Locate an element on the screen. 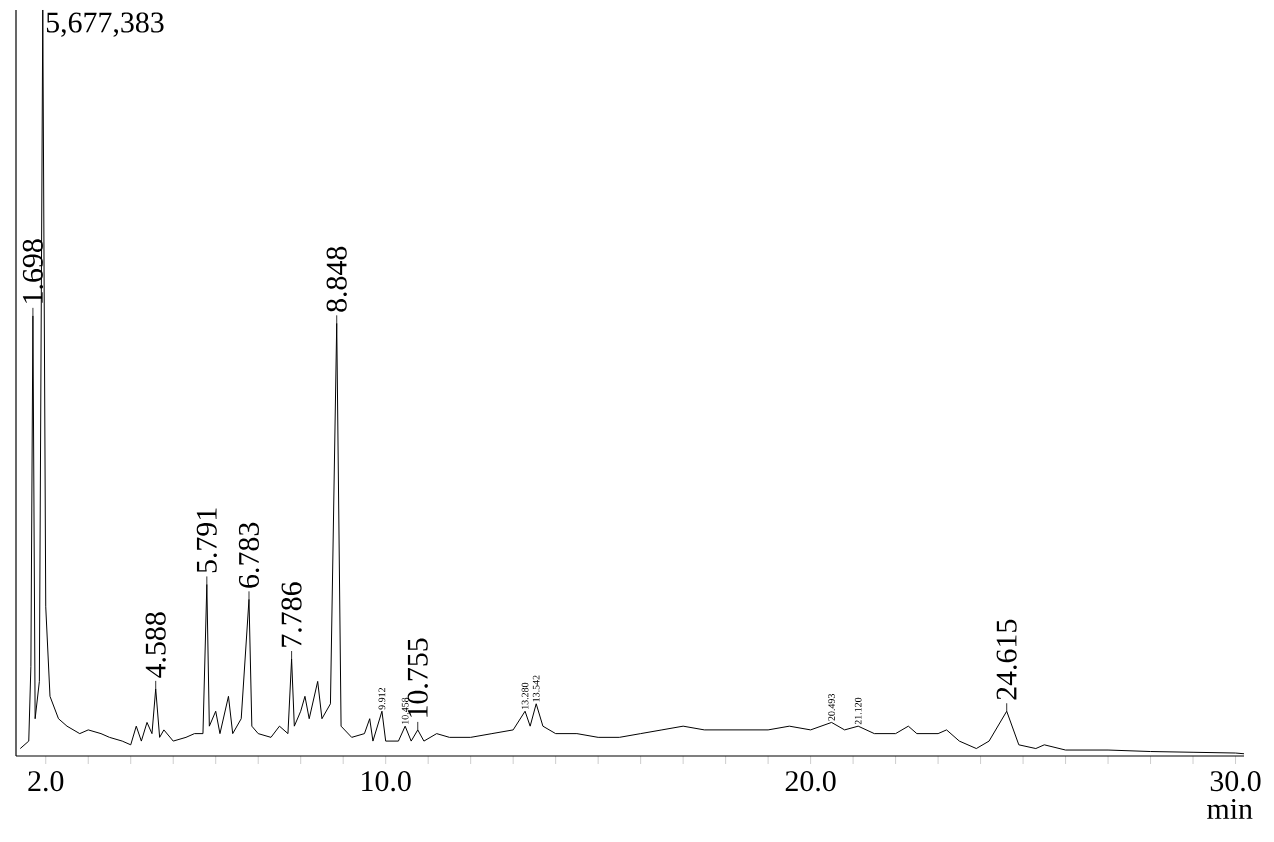 Image resolution: width=1274 pixels, height=842 pixels. annotation: 1.698 is located at coordinates (33, 271).